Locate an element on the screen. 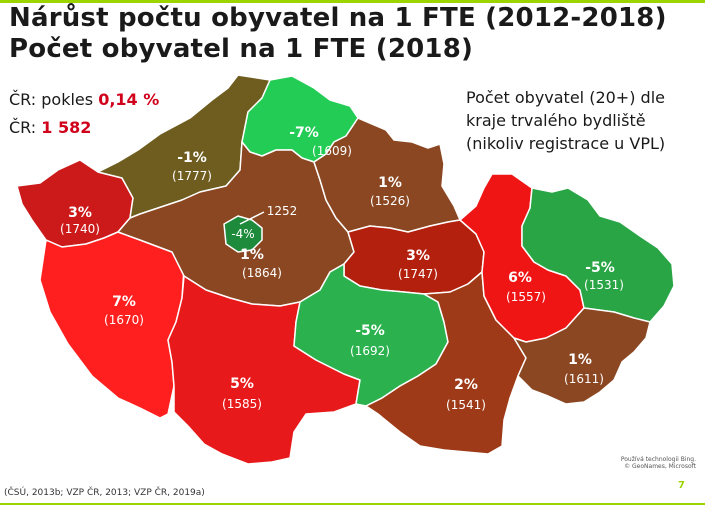  region-kralovehradecky is located at coordinates (387, 175).